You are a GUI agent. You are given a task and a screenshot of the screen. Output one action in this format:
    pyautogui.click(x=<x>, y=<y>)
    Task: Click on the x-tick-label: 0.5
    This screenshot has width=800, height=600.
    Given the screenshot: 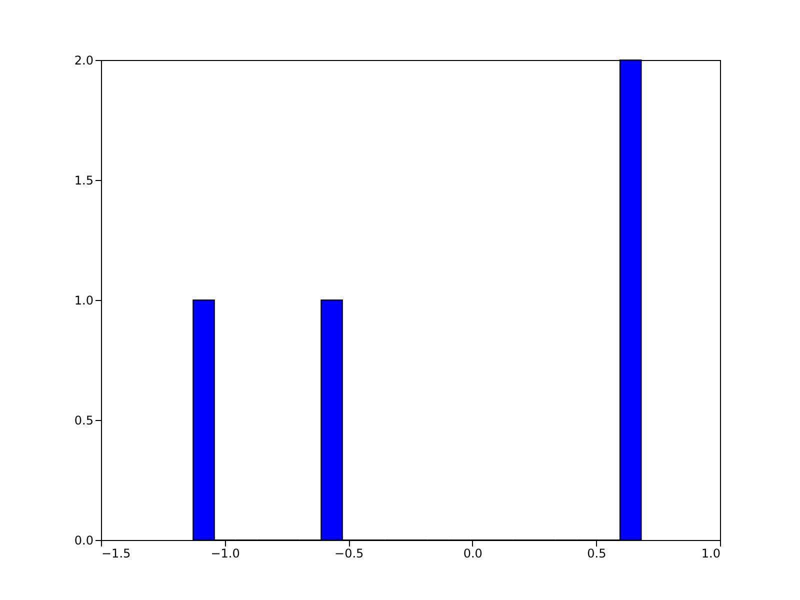 What is the action you would take?
    pyautogui.click(x=596, y=553)
    